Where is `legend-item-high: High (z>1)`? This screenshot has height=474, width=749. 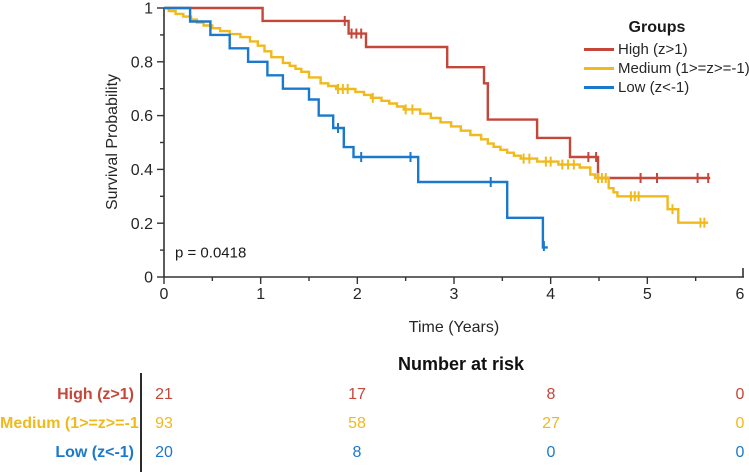
legend-item-high: High (z>1) is located at coordinates (659, 49).